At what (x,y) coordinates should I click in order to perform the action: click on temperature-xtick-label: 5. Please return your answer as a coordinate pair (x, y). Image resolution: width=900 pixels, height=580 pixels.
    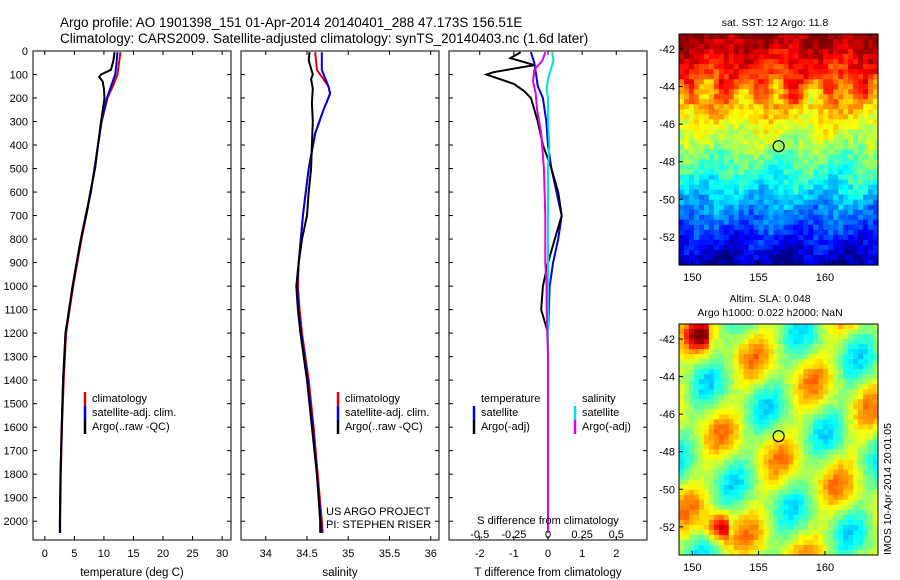
    Looking at the image, I should click on (74, 554).